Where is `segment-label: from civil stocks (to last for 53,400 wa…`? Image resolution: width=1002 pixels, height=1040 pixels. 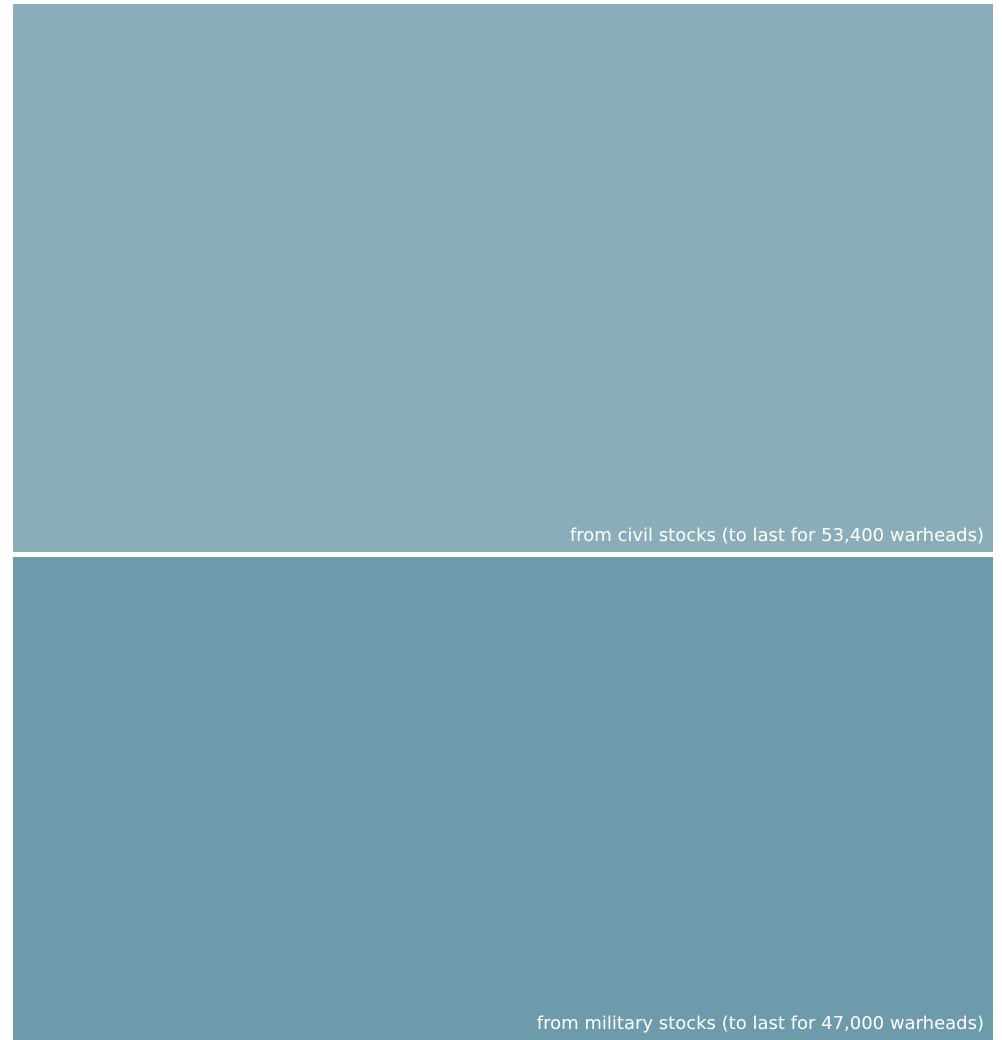 segment-label: from civil stocks (to last for 53,400 wa… is located at coordinates (776, 535).